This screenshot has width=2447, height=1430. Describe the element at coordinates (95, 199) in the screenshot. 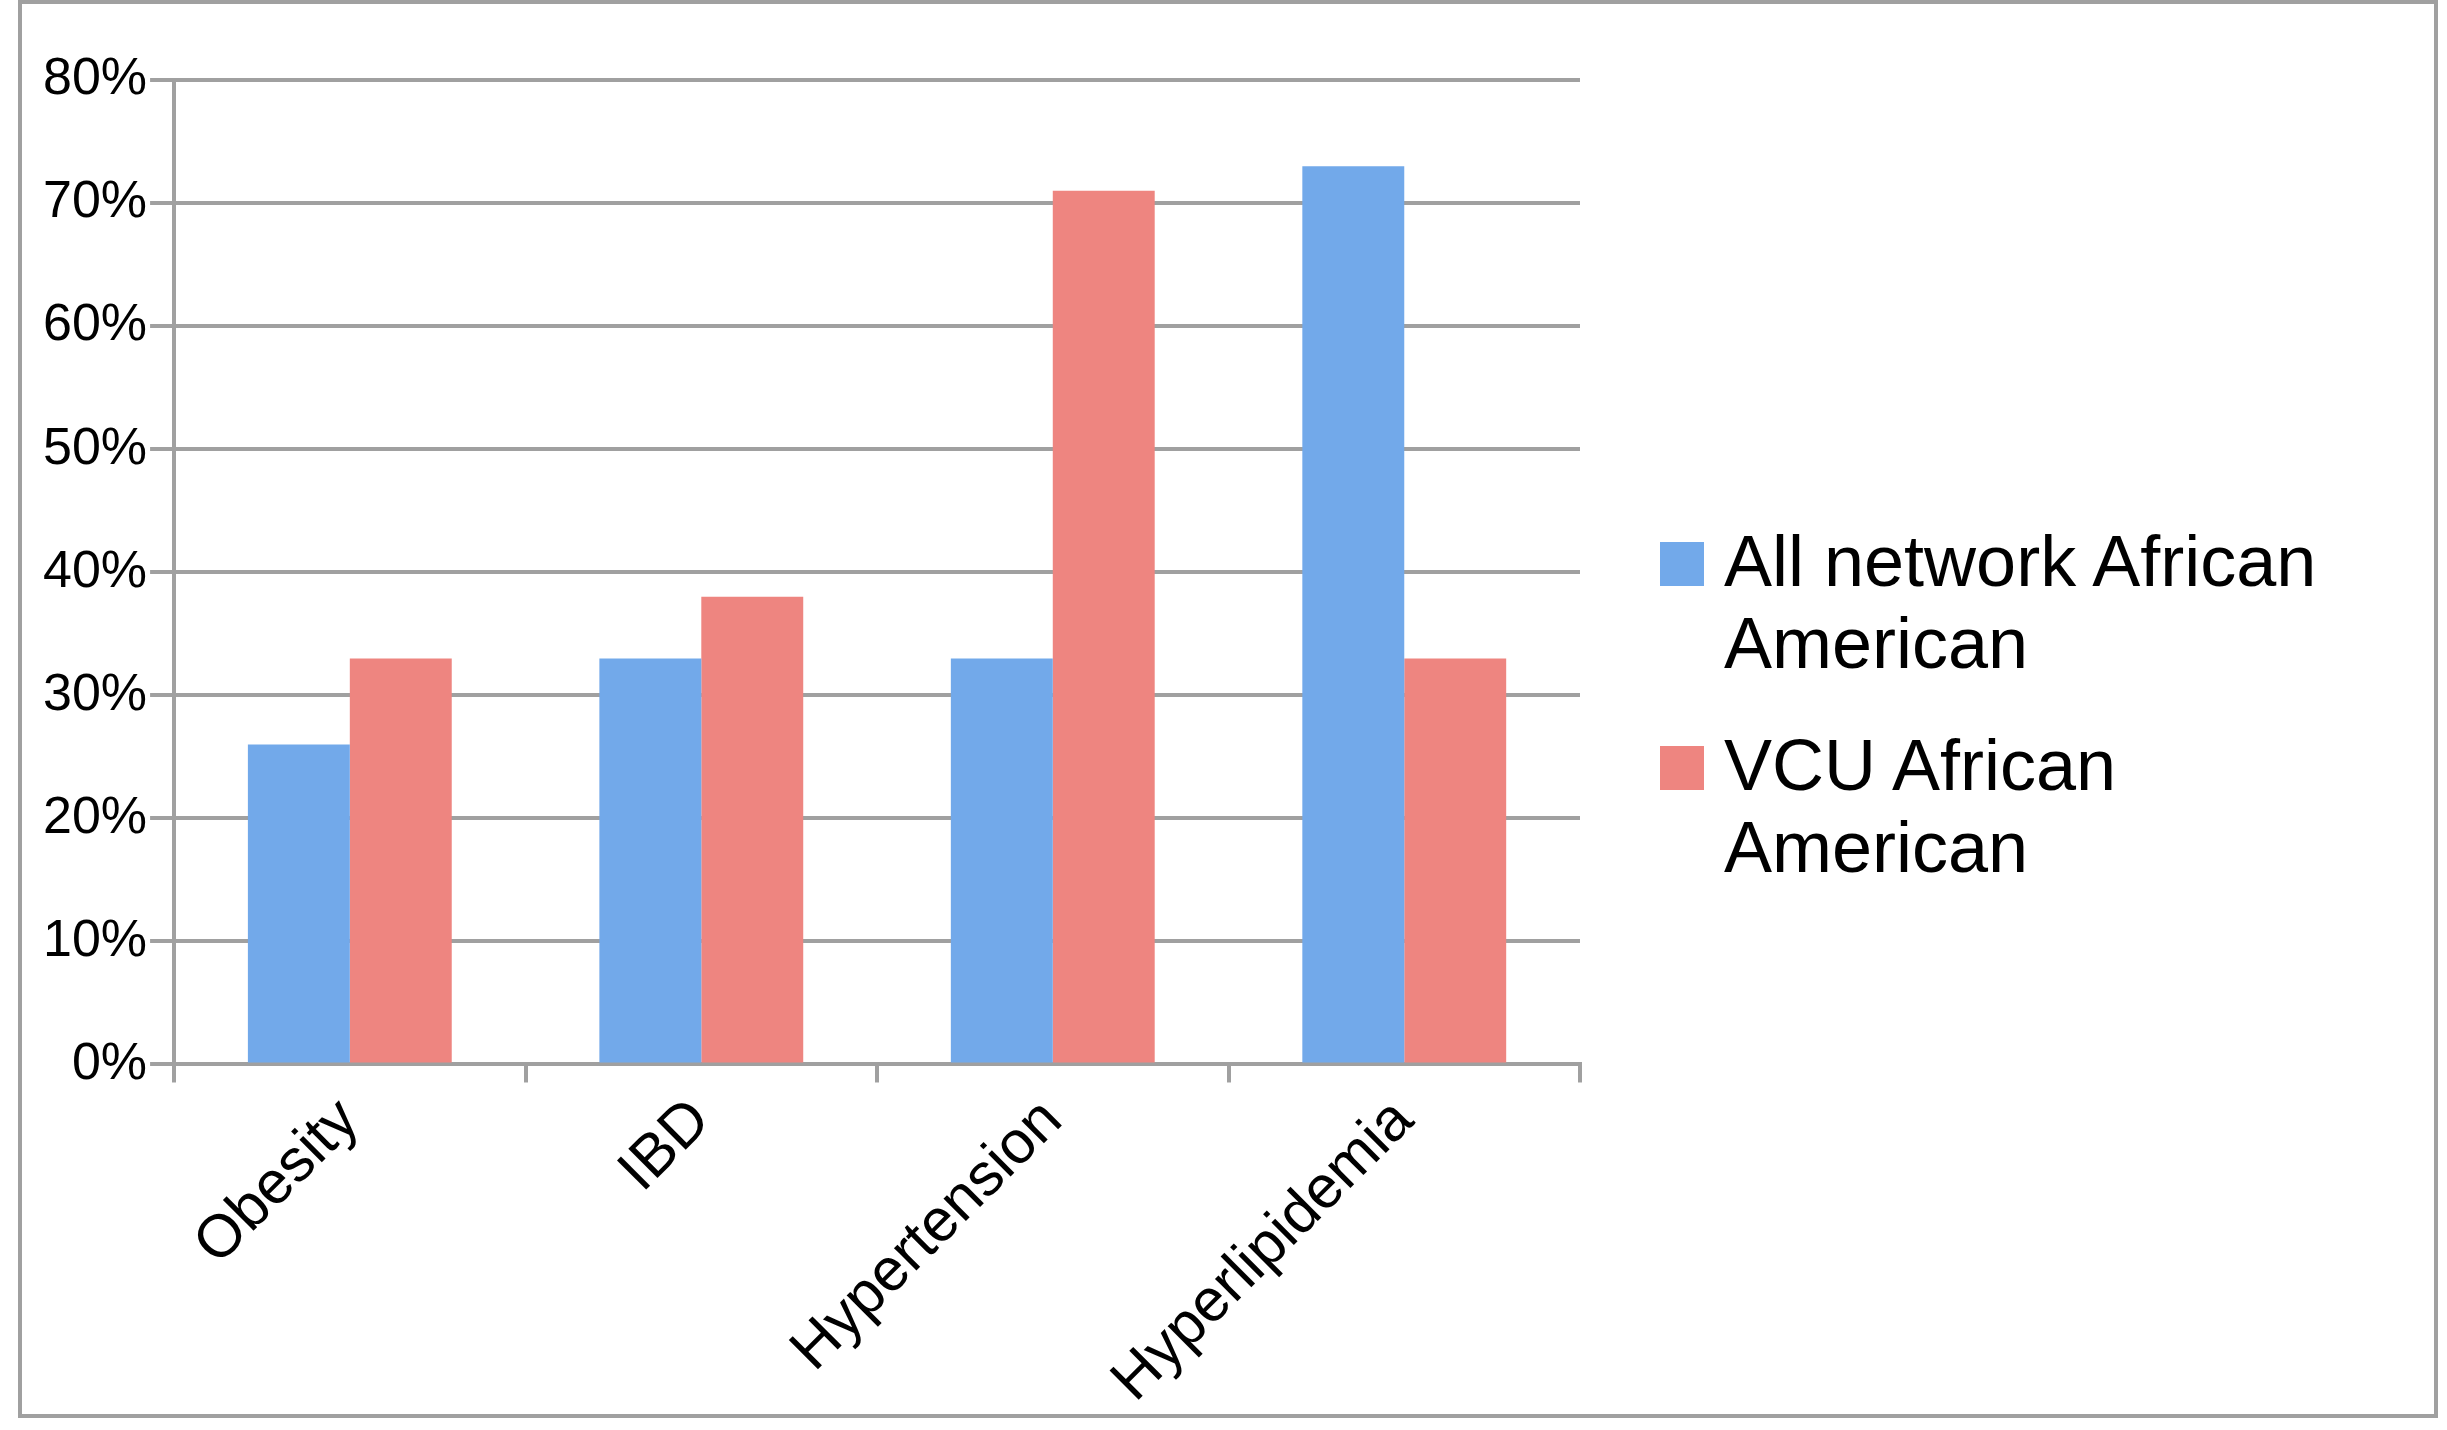

I see `y-tick-label: 70%` at that location.